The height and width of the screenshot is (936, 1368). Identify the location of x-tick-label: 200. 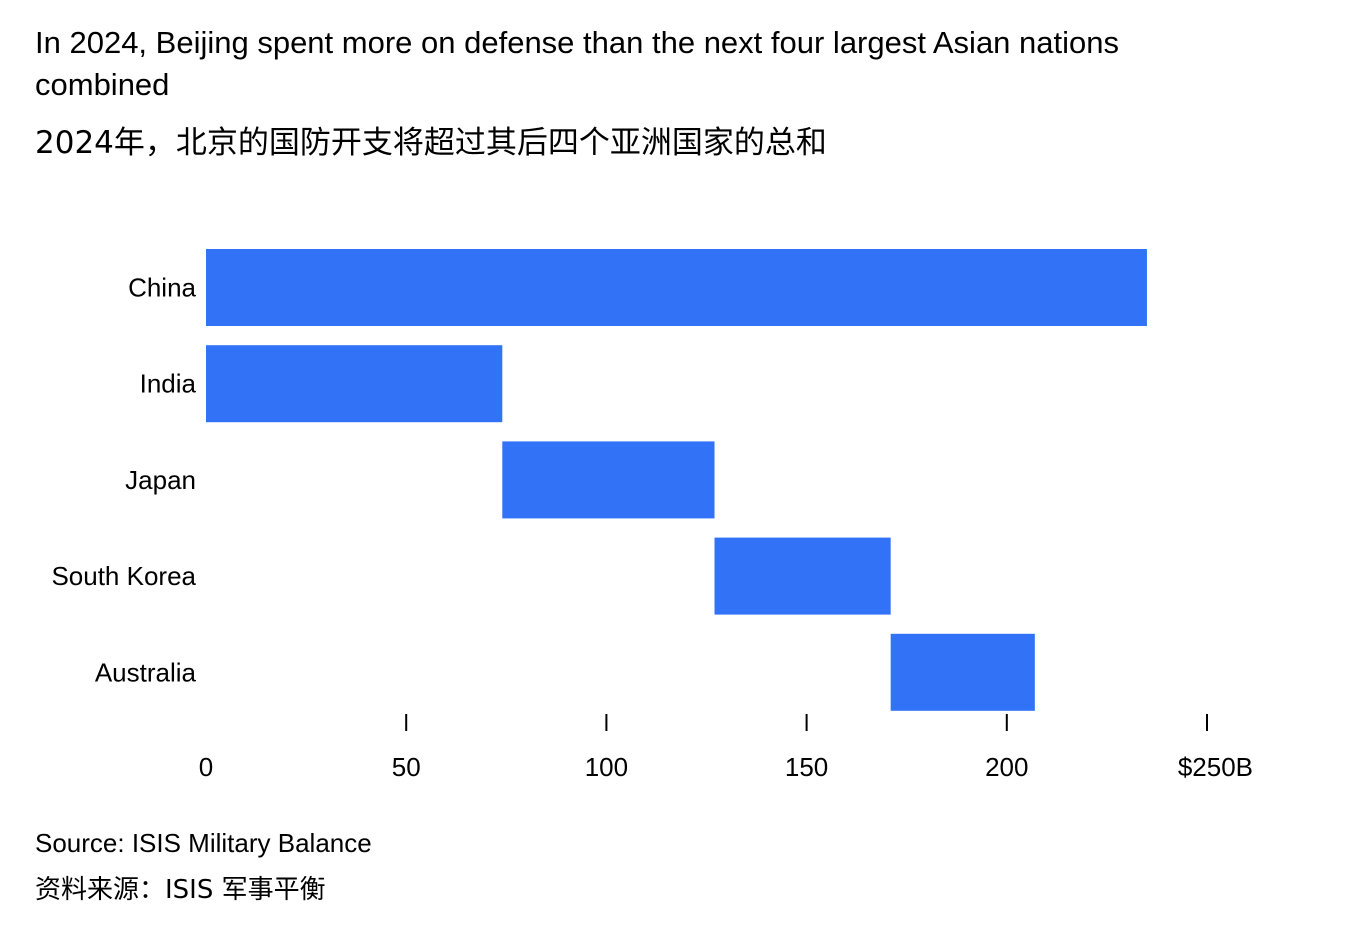
(1006, 767).